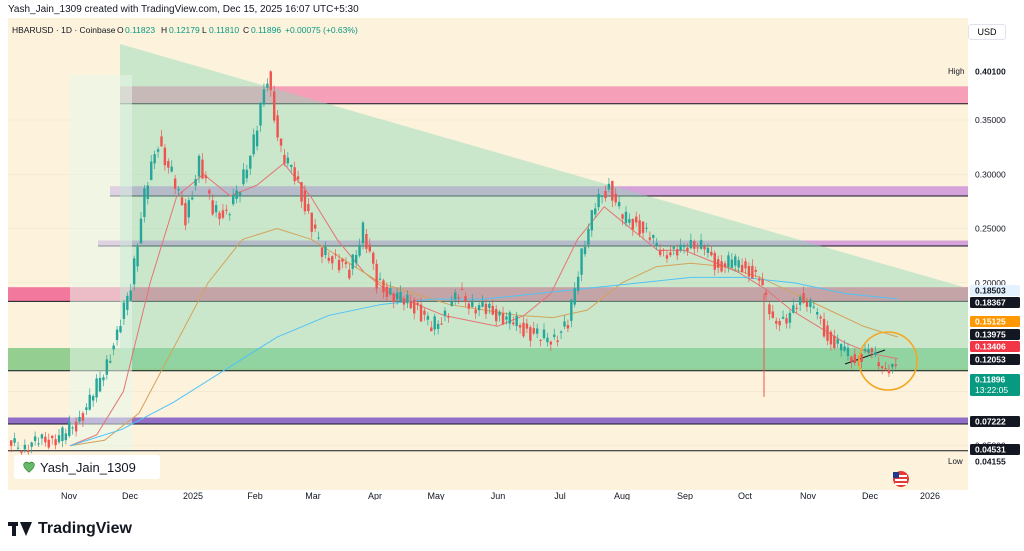  What do you see at coordinates (990, 72) in the screenshot?
I see `price-tag-value: 0.40100` at bounding box center [990, 72].